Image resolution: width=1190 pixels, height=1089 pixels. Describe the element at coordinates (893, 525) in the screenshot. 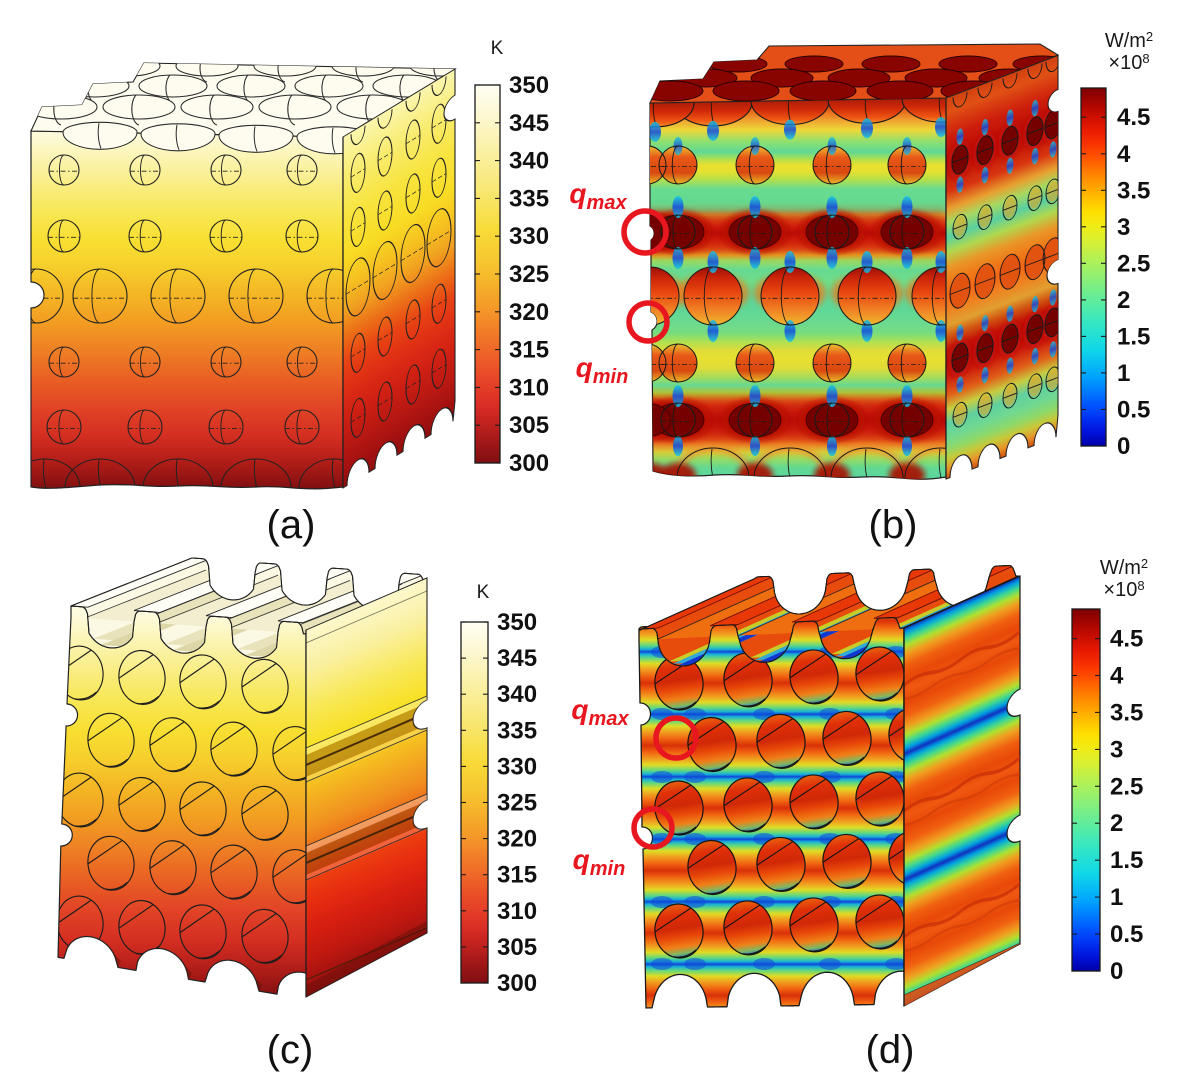

I see `svg-text: (b)` at that location.